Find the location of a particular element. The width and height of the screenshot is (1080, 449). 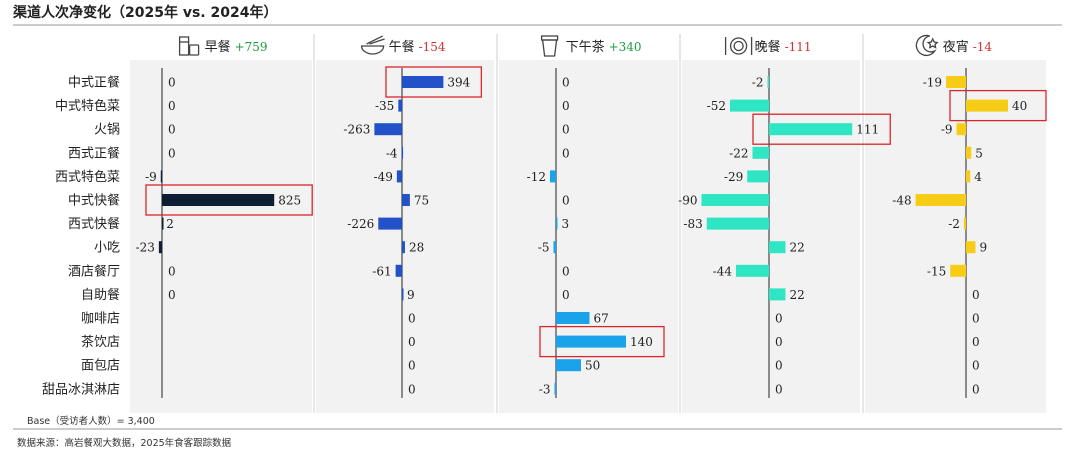

star-shape is located at coordinates (932, 43).